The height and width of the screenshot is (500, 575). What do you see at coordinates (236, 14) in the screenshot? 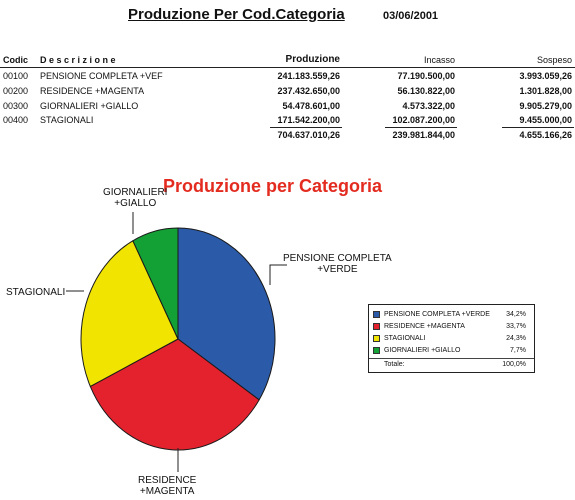
I see `report-title: Produzione Per Cod.Categoria` at bounding box center [236, 14].